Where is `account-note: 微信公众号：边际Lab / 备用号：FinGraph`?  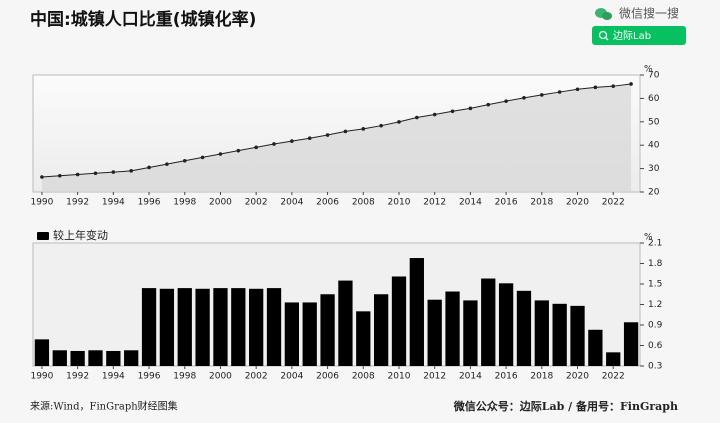
account-note: 微信公众号：边际Lab / 备用号：FinGraph is located at coordinates (565, 406).